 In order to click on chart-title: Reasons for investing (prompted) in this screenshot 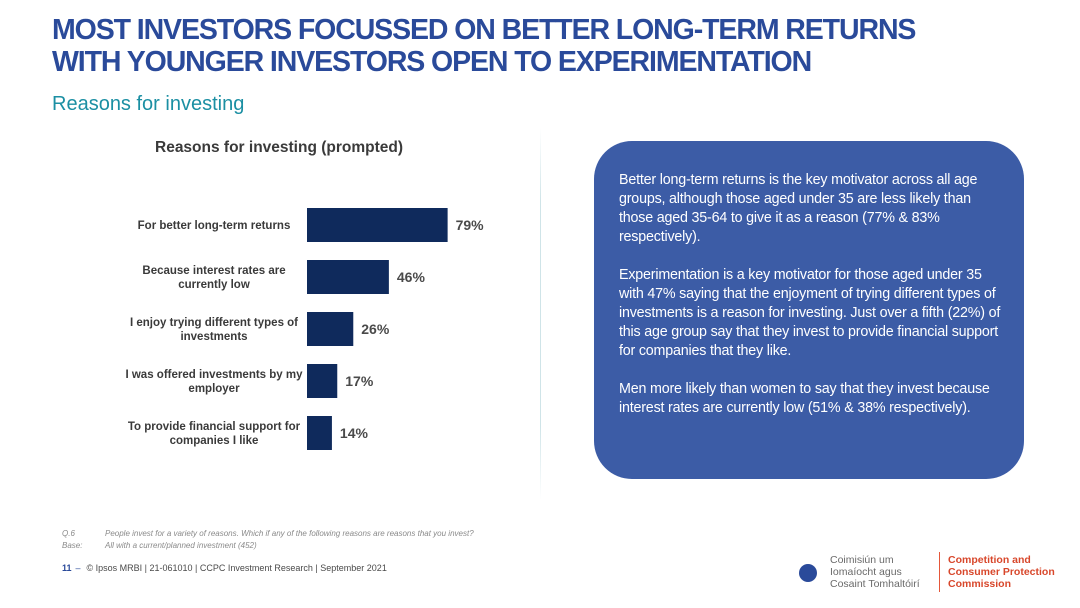, I will do `click(279, 147)`.